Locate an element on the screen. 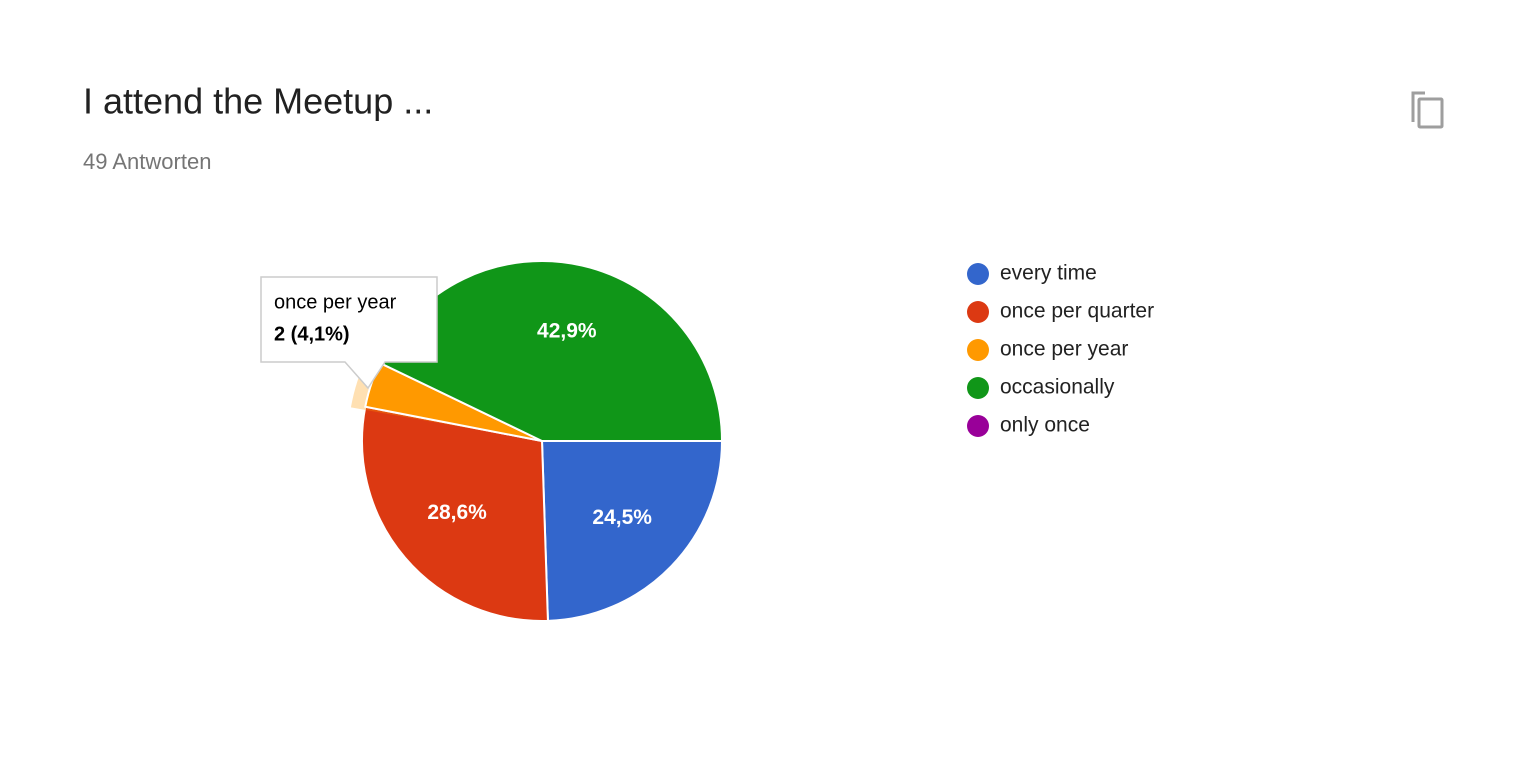 This screenshot has width=1538, height=784. tooltip-box is located at coordinates (349, 333).